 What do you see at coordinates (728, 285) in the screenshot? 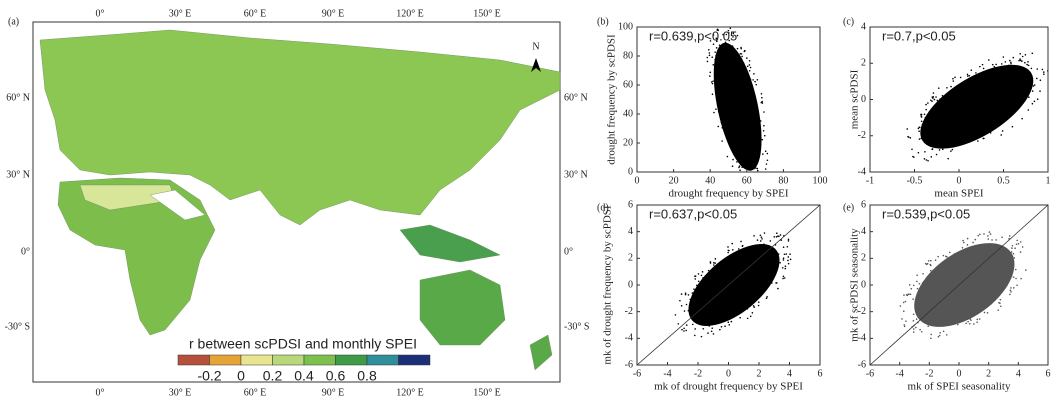
I see `one-to-one-line` at bounding box center [728, 285].